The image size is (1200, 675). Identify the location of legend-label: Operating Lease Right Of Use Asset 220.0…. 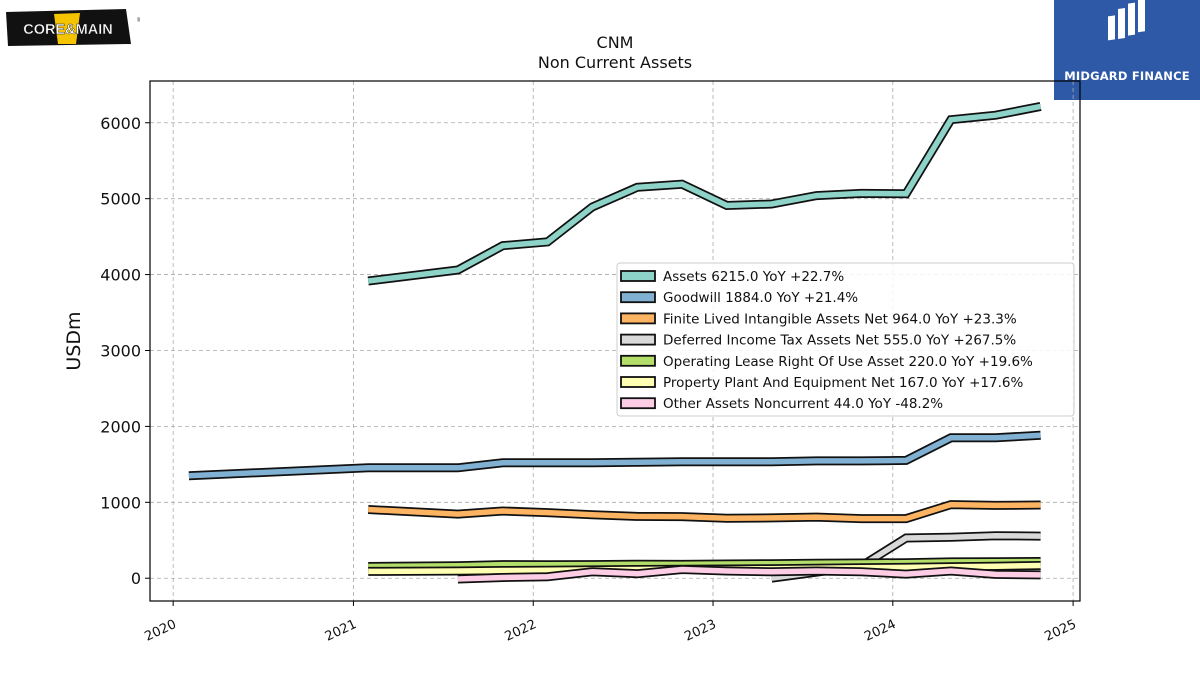
(848, 362).